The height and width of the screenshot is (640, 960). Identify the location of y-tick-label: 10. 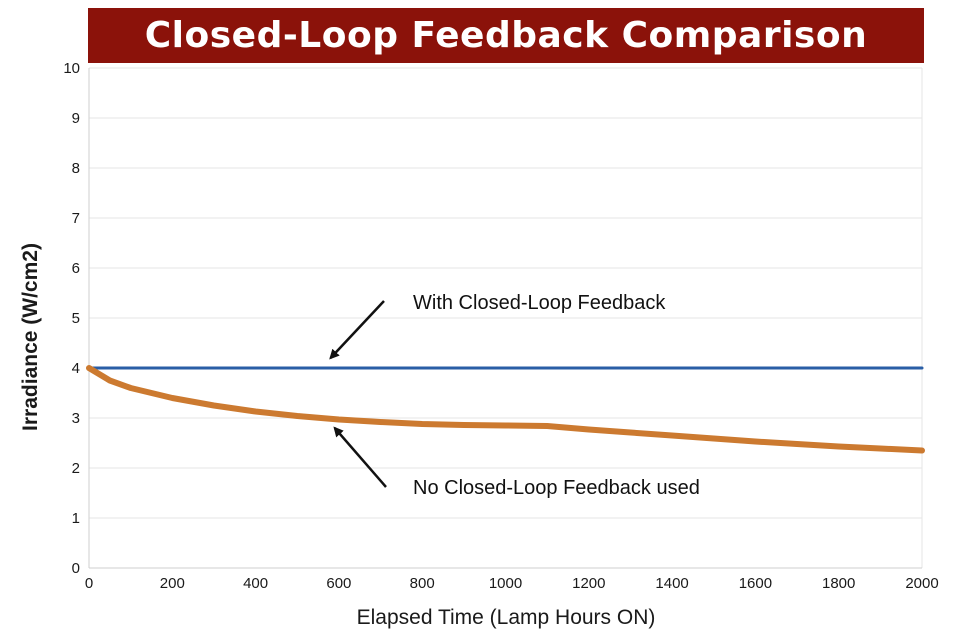
(71, 68).